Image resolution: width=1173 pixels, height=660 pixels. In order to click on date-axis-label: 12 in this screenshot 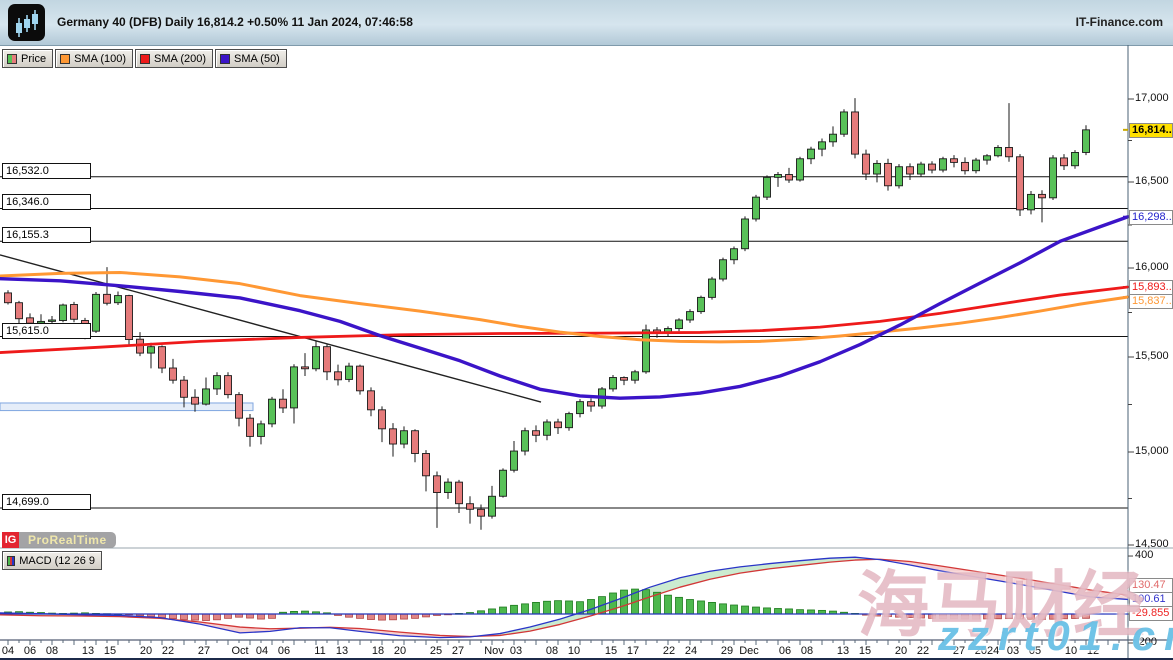, I will do `click(1093, 651)`.